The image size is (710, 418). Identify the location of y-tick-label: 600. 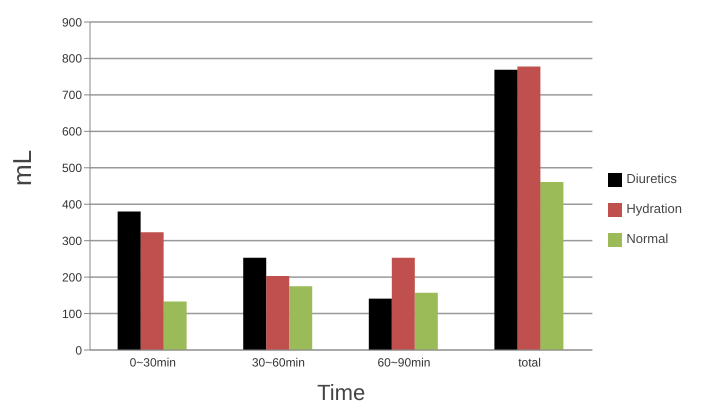
(72, 131).